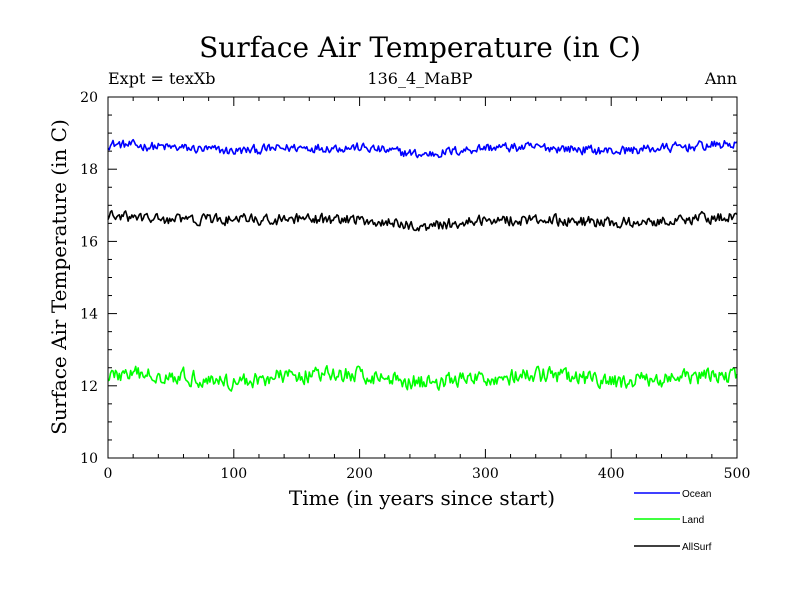 The width and height of the screenshot is (800, 600). What do you see at coordinates (89, 459) in the screenshot?
I see `y-tick-label: 10` at bounding box center [89, 459].